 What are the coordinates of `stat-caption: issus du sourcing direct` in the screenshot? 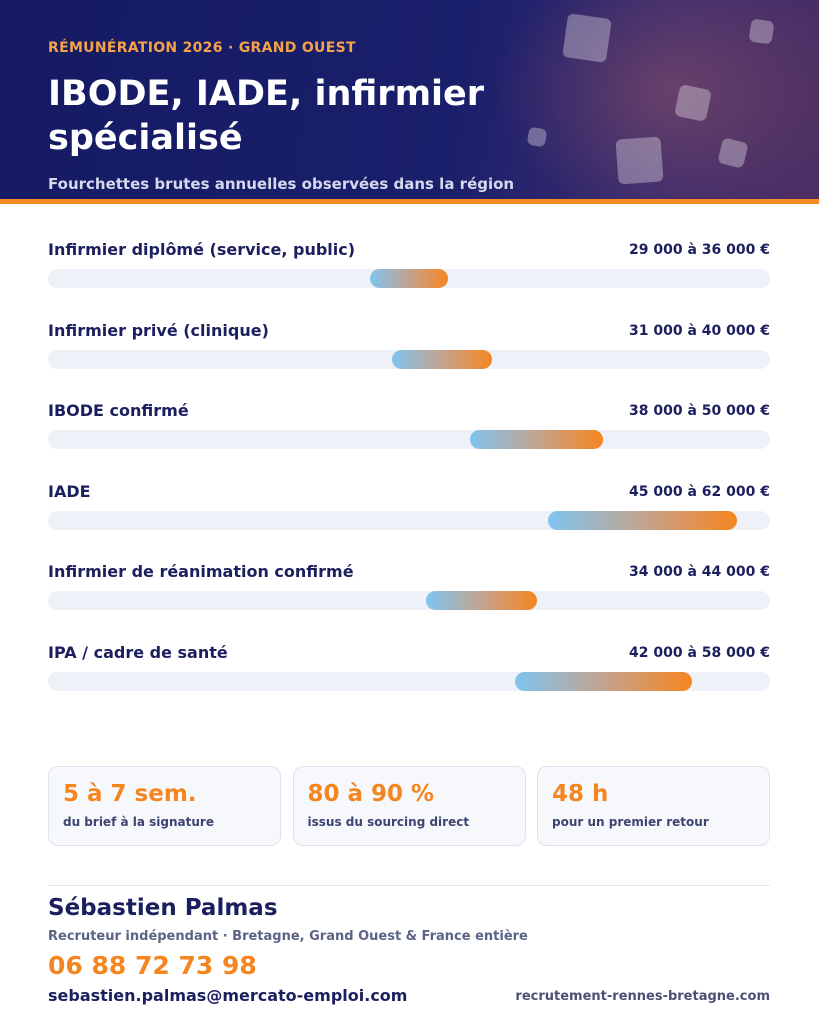 It's located at (388, 822).